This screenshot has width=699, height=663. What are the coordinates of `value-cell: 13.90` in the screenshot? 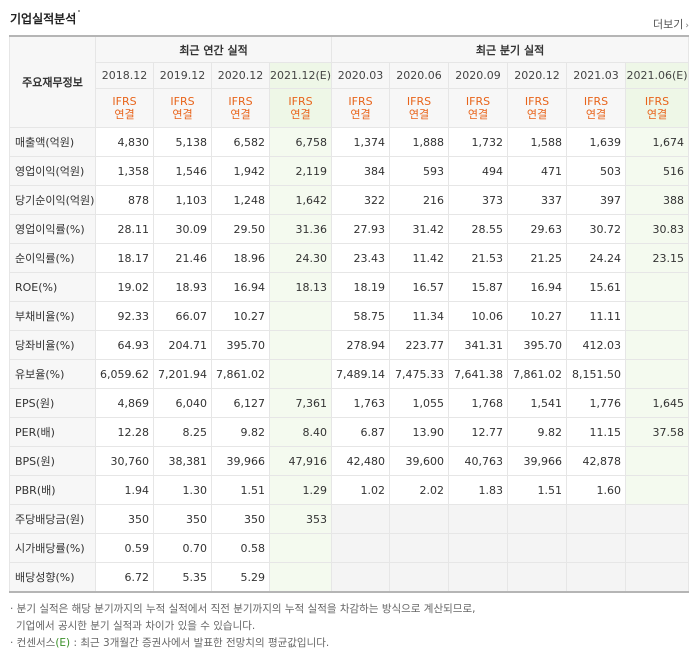 It's located at (419, 432).